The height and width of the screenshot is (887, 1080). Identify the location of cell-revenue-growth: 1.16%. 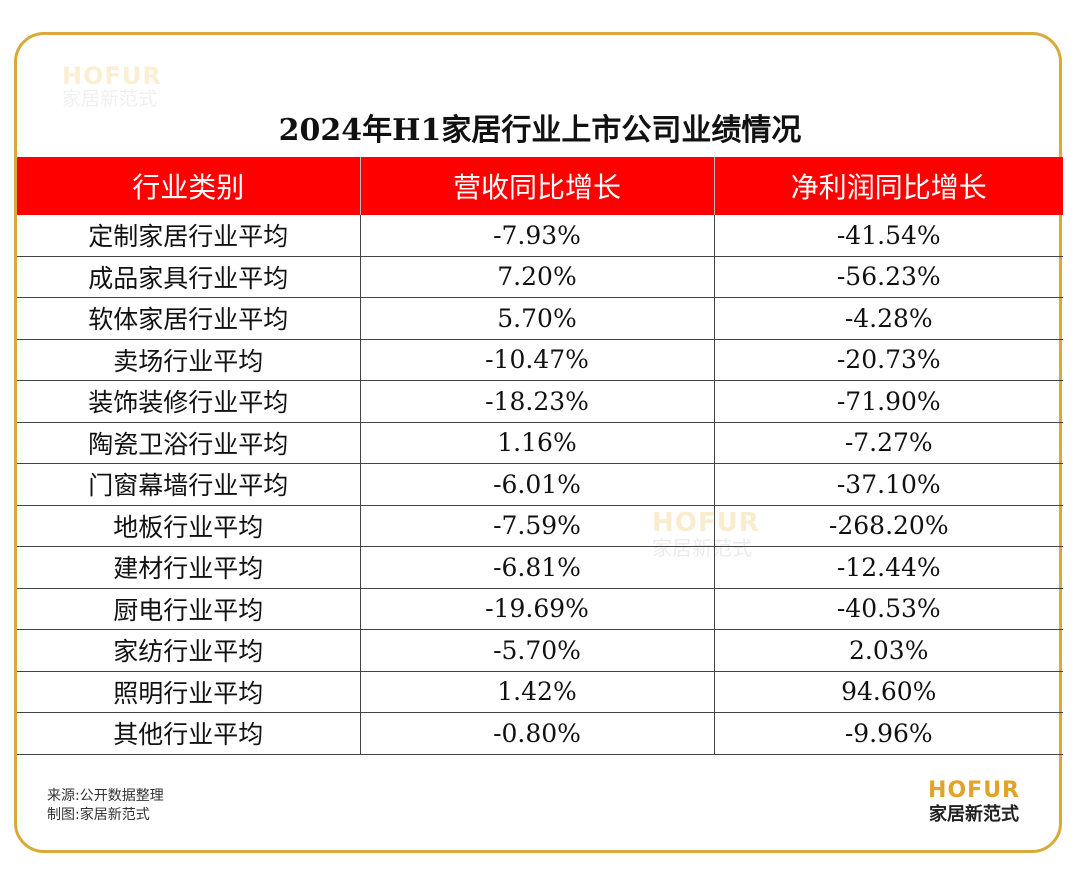
(536, 443).